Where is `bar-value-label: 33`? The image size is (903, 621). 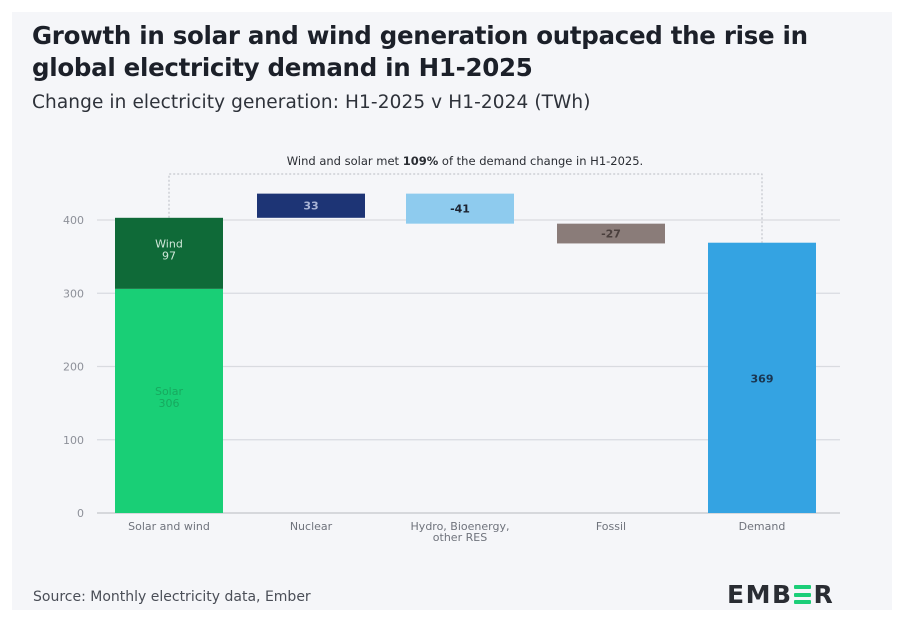 bar-value-label: 33 is located at coordinates (310, 206).